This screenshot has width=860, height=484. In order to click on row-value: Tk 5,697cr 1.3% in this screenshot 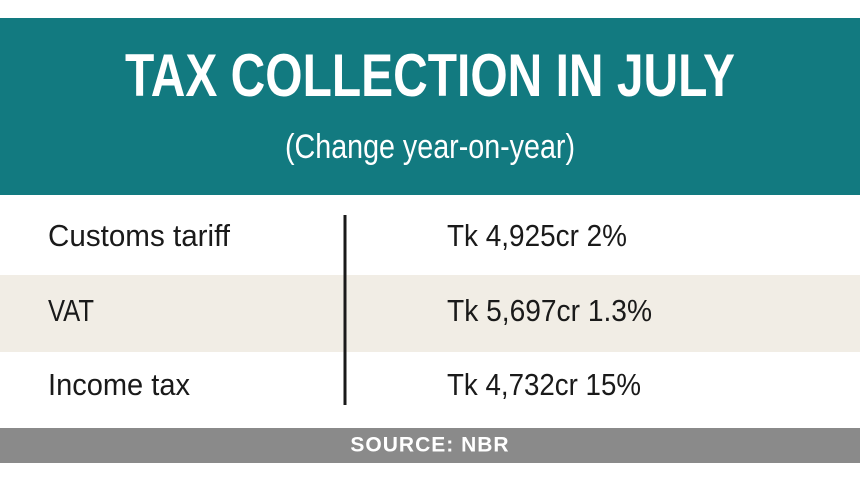, I will do `click(549, 310)`.